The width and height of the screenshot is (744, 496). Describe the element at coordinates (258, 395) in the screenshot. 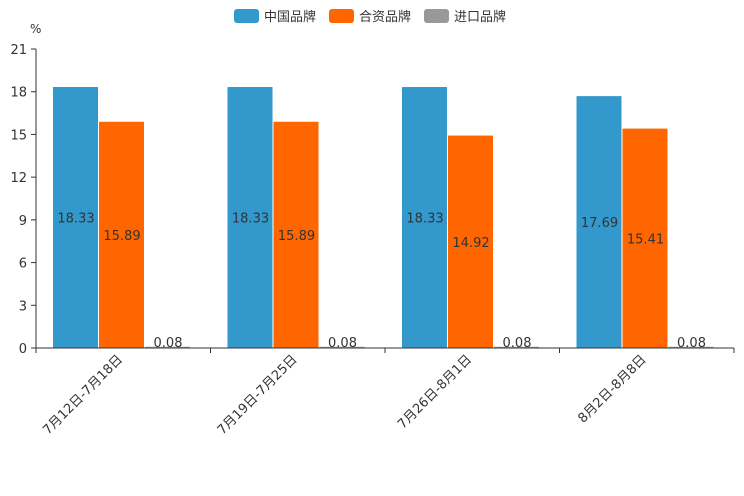

I see `x-category-label: 7月19日-7月25日` at that location.